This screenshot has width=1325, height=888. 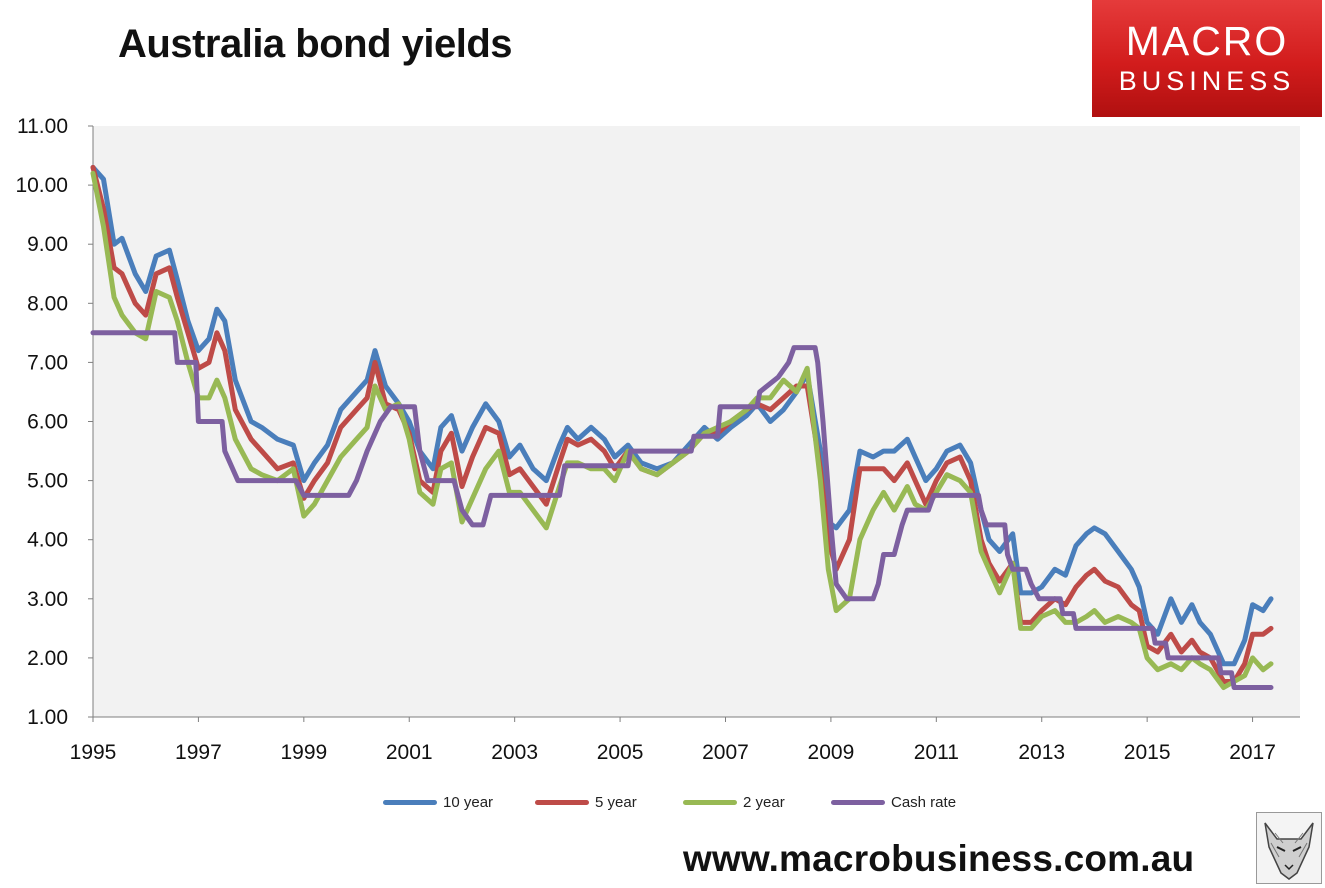 I want to click on y-tick-label: 11.00, so click(x=42, y=126).